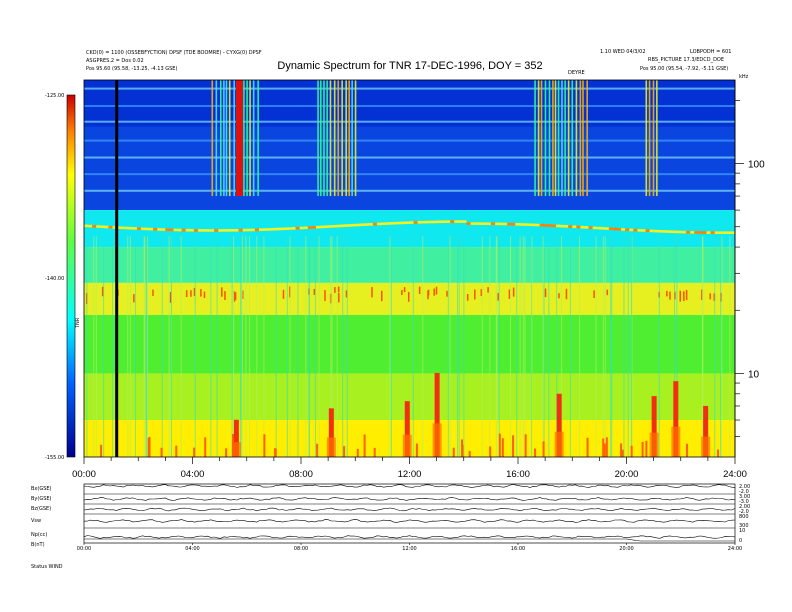 This screenshot has height=612, width=792. What do you see at coordinates (518, 474) in the screenshot?
I see `xtick-label-4: 16:00` at bounding box center [518, 474].